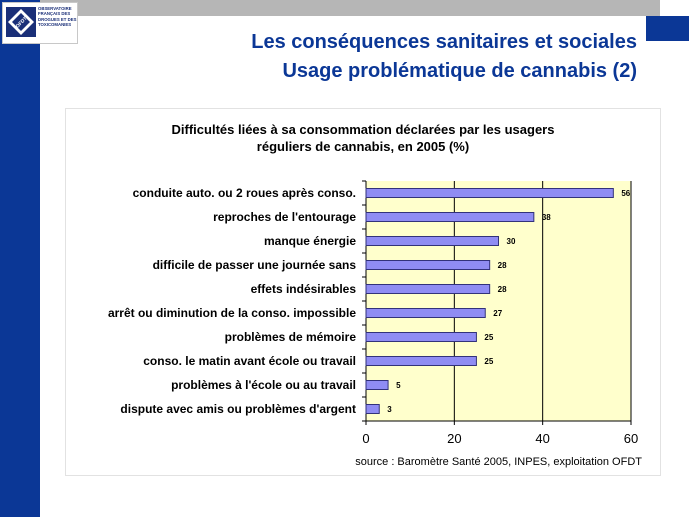 This screenshot has height=517, width=689. Describe the element at coordinates (350, 8) in the screenshot. I see `top-gray-bar` at that location.